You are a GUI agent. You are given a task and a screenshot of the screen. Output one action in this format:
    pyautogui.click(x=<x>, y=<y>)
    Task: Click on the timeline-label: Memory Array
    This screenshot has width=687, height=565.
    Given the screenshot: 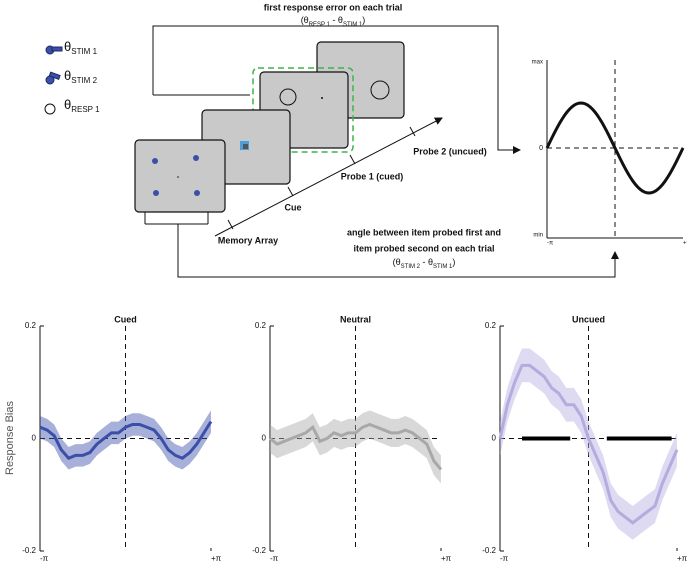 What is the action you would take?
    pyautogui.click(x=248, y=240)
    